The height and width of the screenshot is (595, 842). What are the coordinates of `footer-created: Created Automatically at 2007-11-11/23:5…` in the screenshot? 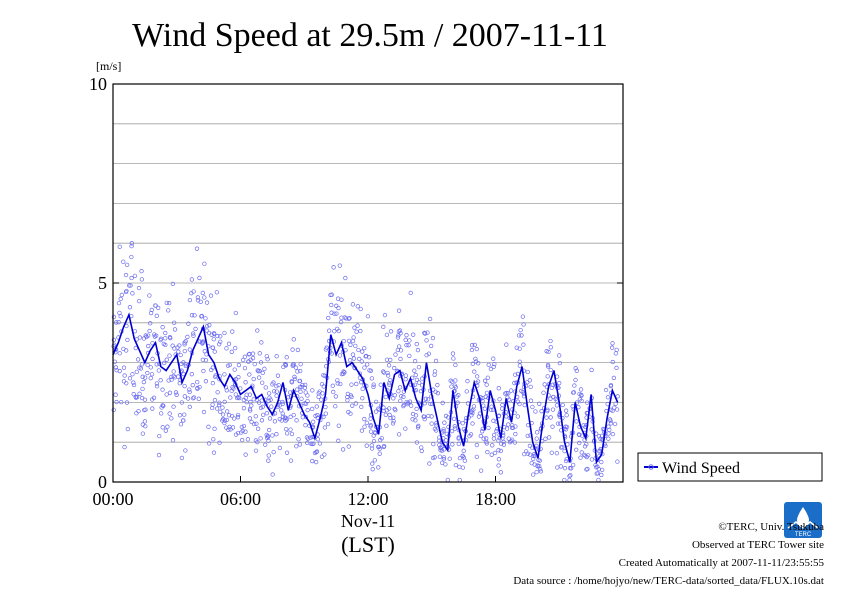 It's located at (721, 563).